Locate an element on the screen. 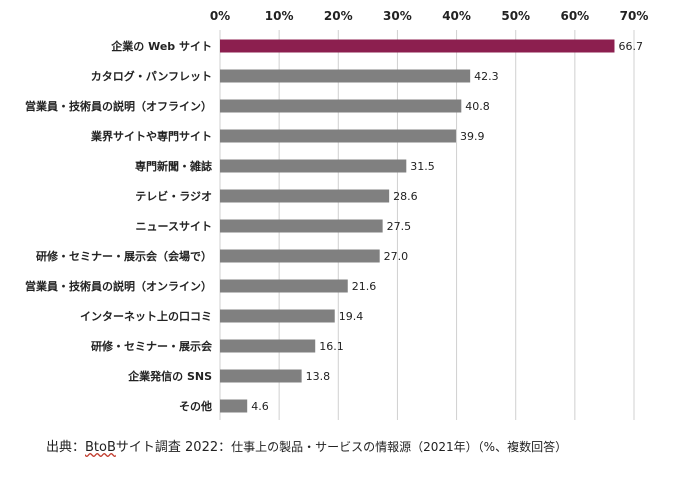  source-brand: BtoB is located at coordinates (100, 447).